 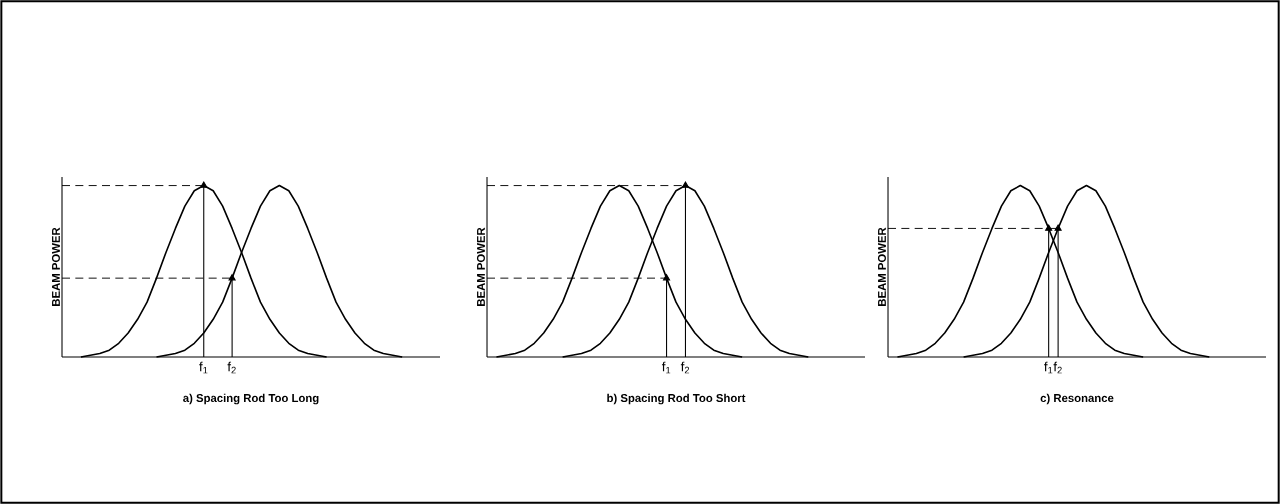 What do you see at coordinates (251, 399) in the screenshot?
I see `text: a) Spacing Rod Too Long` at bounding box center [251, 399].